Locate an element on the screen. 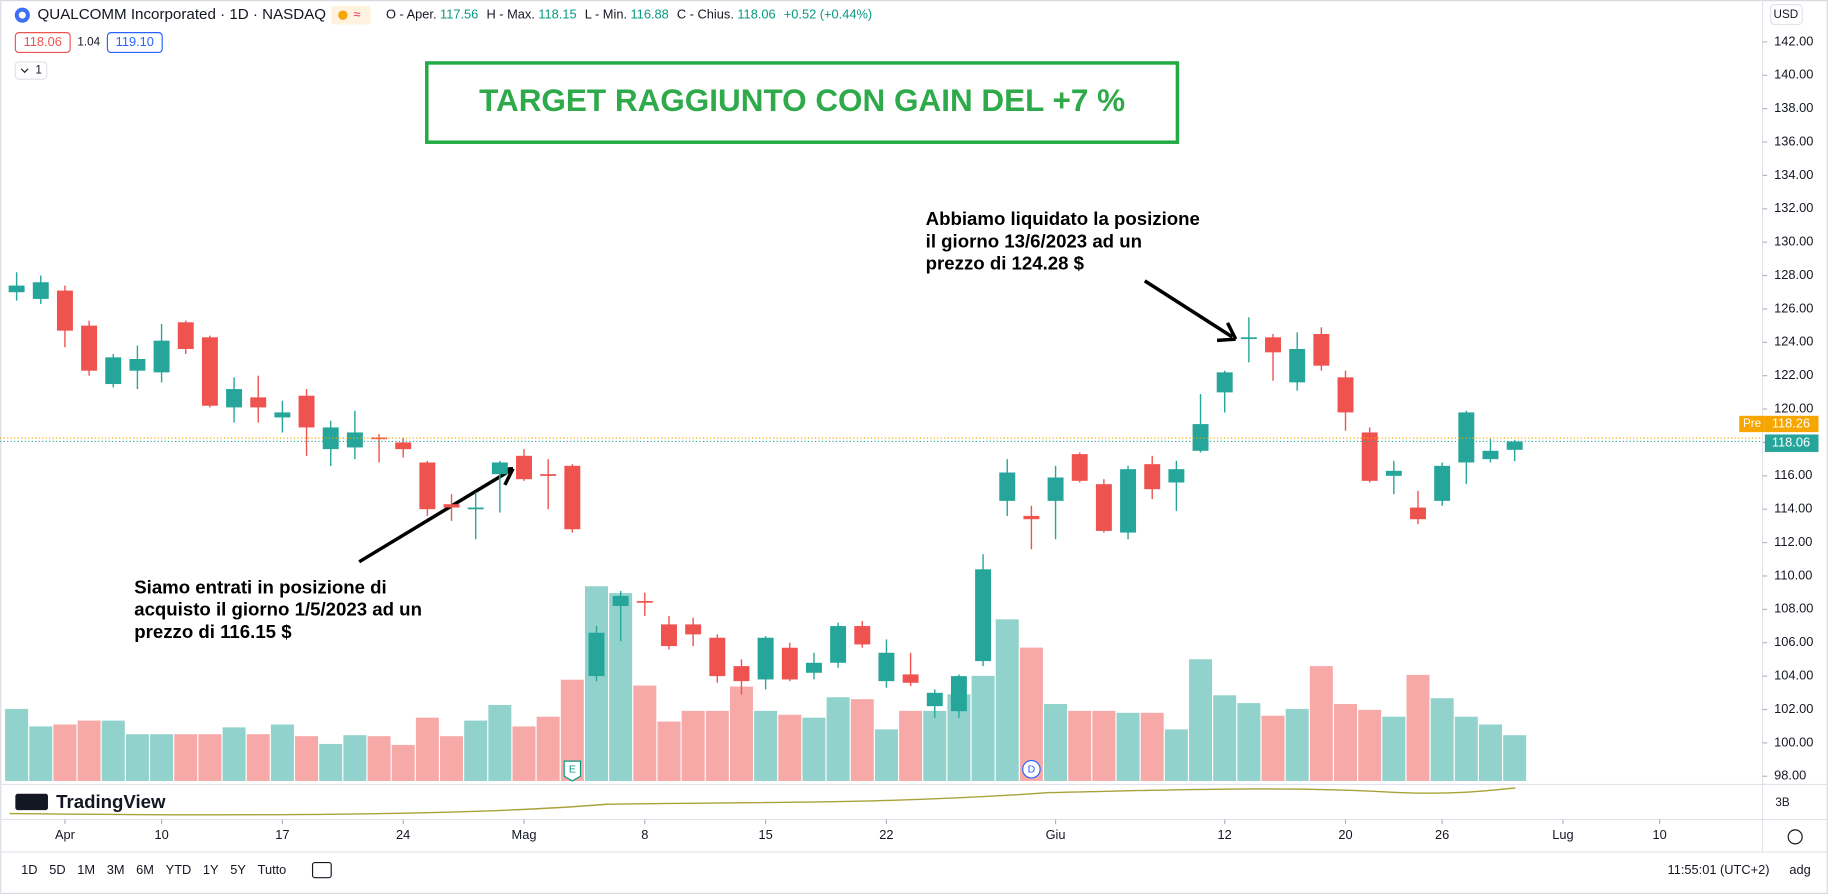 Image resolution: width=1828 pixels, height=894 pixels. y-tick-label: 132.00 is located at coordinates (1793, 207).